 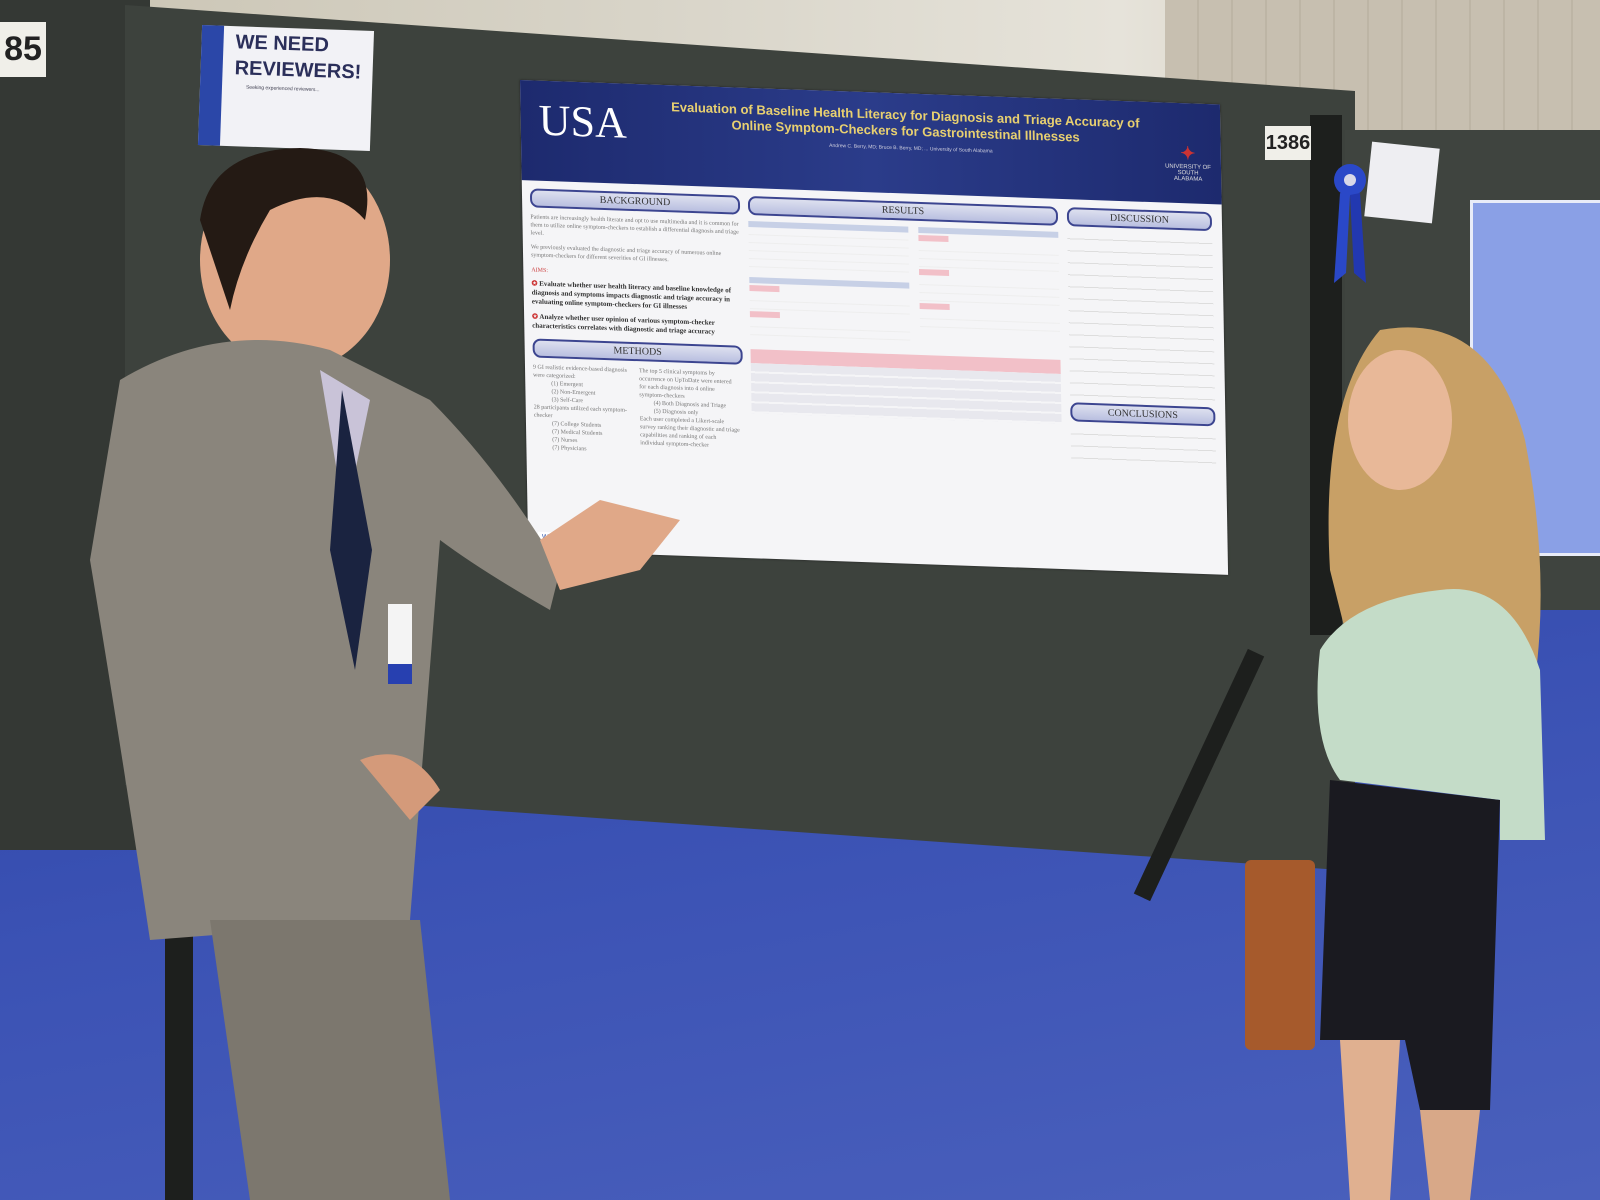 I want to click on booth-number-left: 85, so click(x=23, y=49).